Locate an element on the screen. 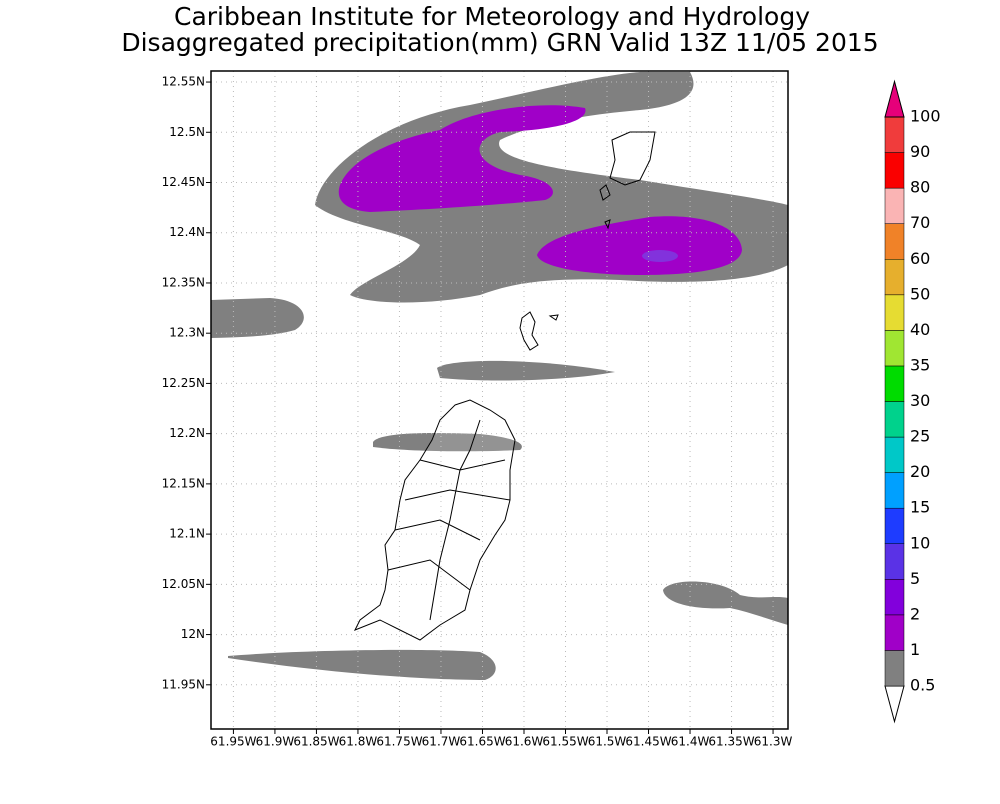 The image size is (1000, 804). colorbar-label: 20 is located at coordinates (920, 471).